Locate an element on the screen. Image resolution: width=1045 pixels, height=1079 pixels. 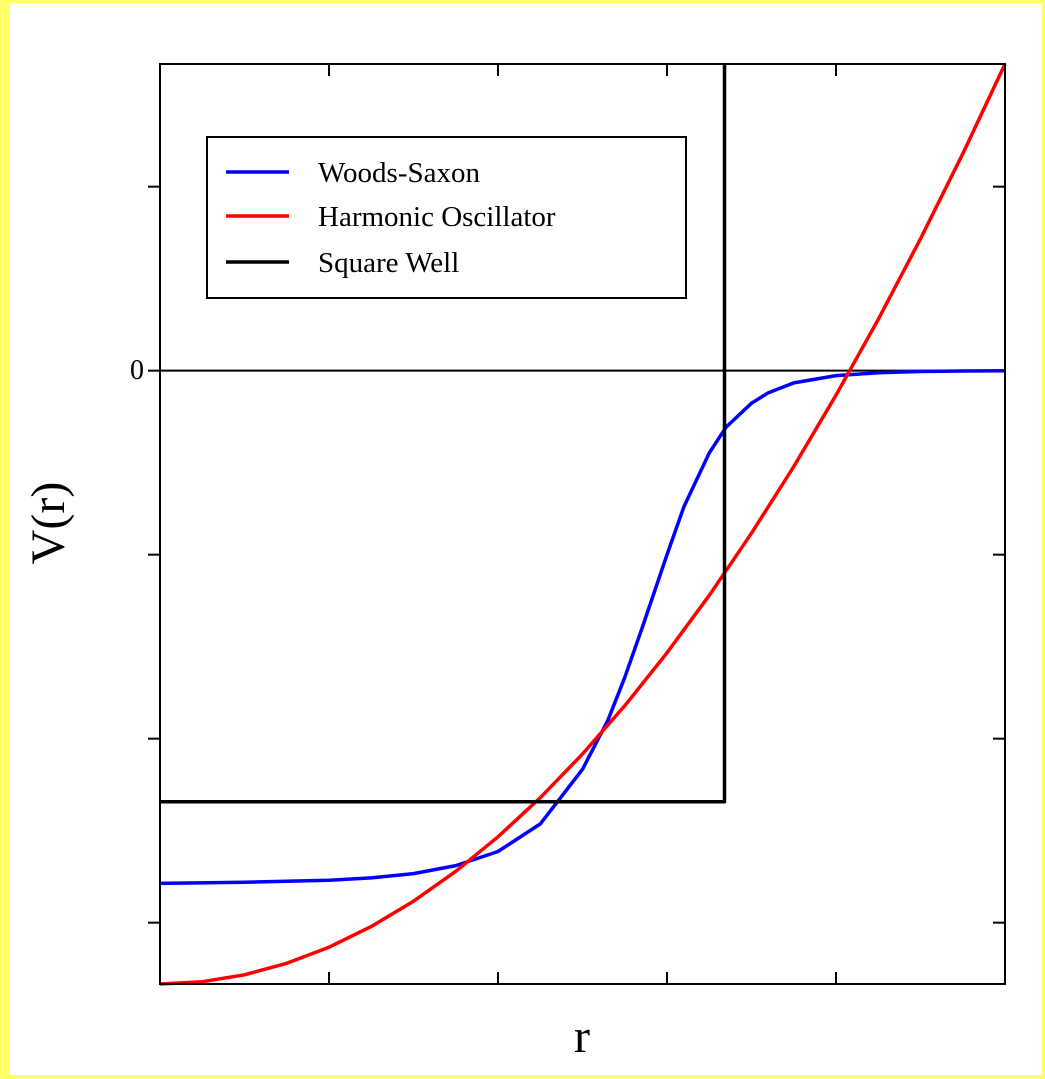
legend-label-square-well: Square Well is located at coordinates (388, 263).